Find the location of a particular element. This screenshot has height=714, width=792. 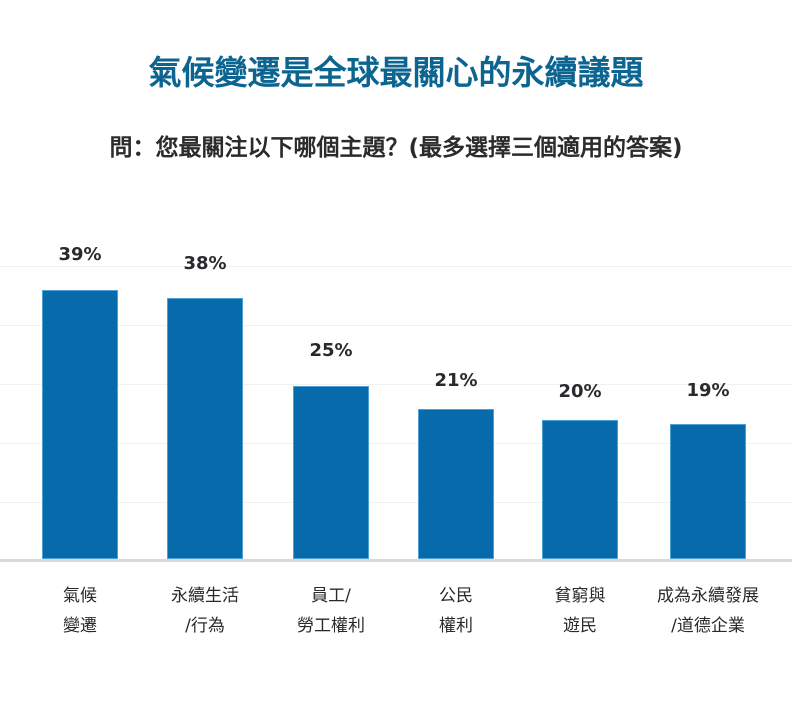

chart-title: 氣候變遷是全球最關心的永續議題 is located at coordinates (396, 72).